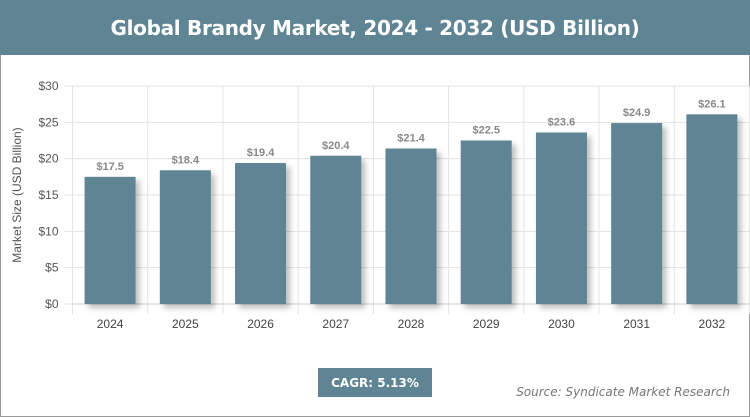 The image size is (750, 417). What do you see at coordinates (336, 146) in the screenshot?
I see `data-label: $20.4` at bounding box center [336, 146].